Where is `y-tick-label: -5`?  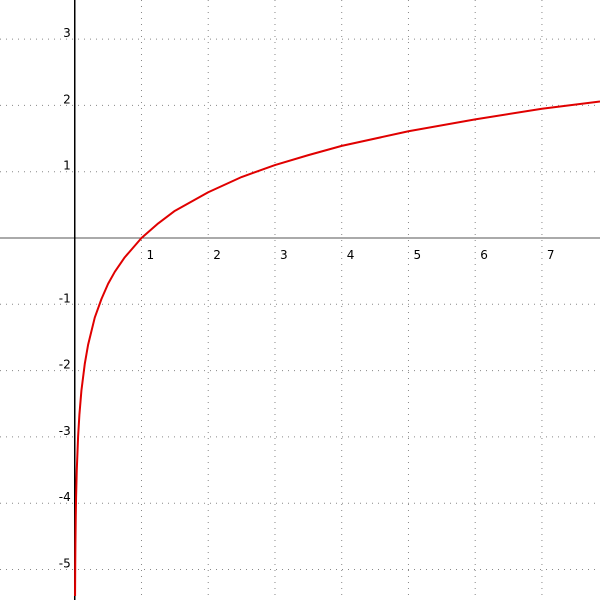
y-tick-label: -5 is located at coordinates (65, 564).